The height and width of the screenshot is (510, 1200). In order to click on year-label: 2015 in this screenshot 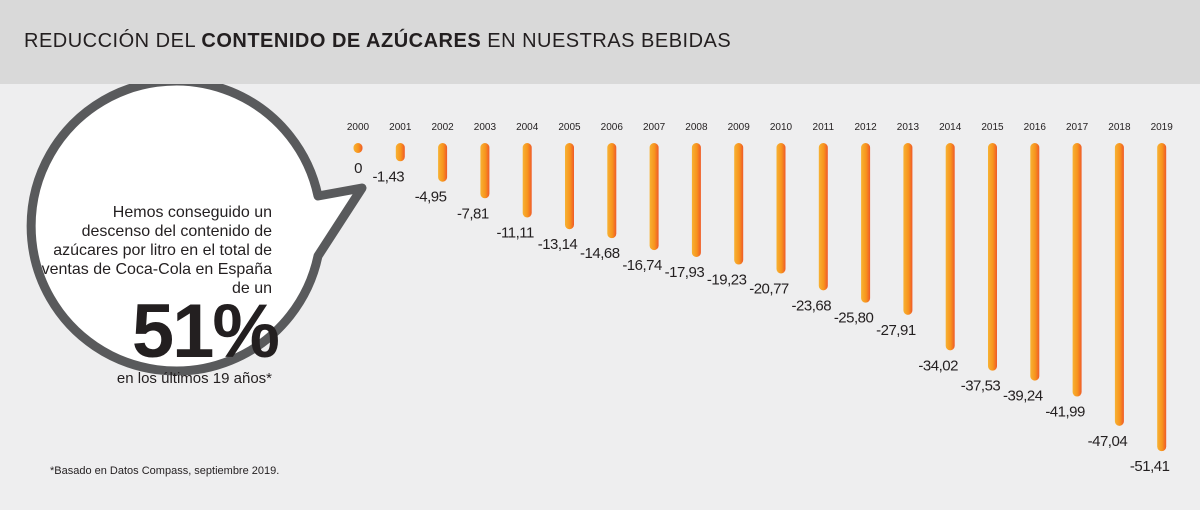, I will do `click(992, 127)`.